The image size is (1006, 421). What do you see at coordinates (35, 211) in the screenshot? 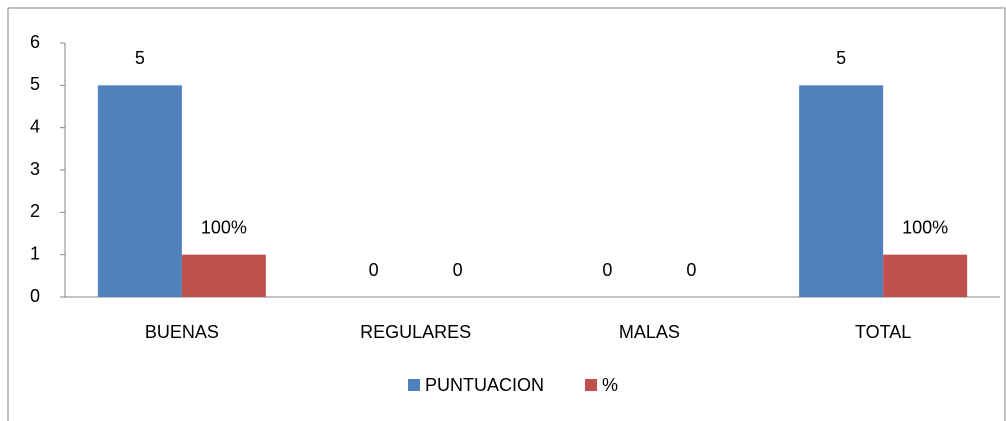
I see `y-tick-label: 2` at bounding box center [35, 211].